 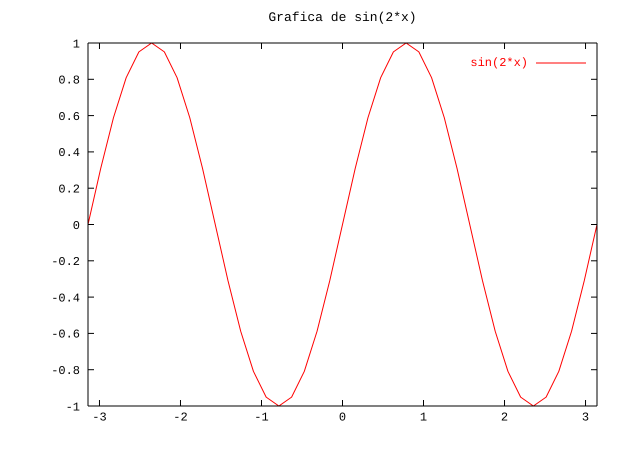 What do you see at coordinates (342, 417) in the screenshot?
I see `x-tick-label: 0` at bounding box center [342, 417].